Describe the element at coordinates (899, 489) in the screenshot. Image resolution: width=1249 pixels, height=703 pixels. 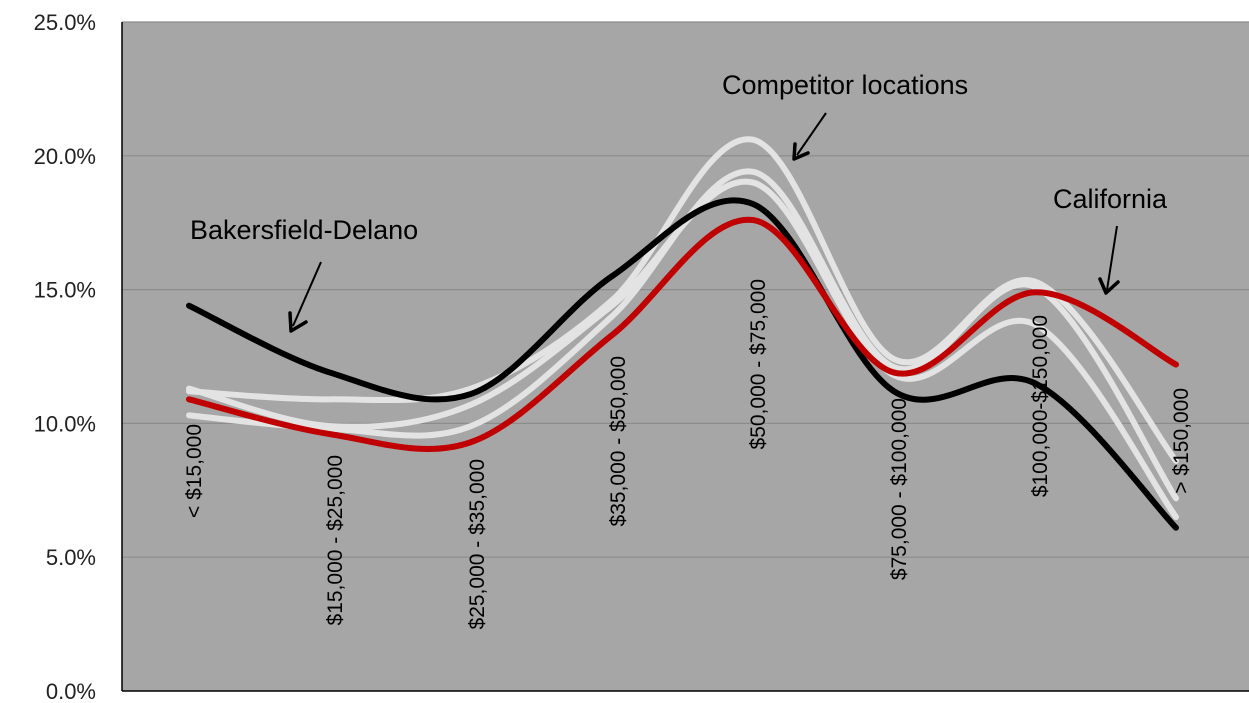
I see `x-tick-label: $75,000 - $100,000` at that location.